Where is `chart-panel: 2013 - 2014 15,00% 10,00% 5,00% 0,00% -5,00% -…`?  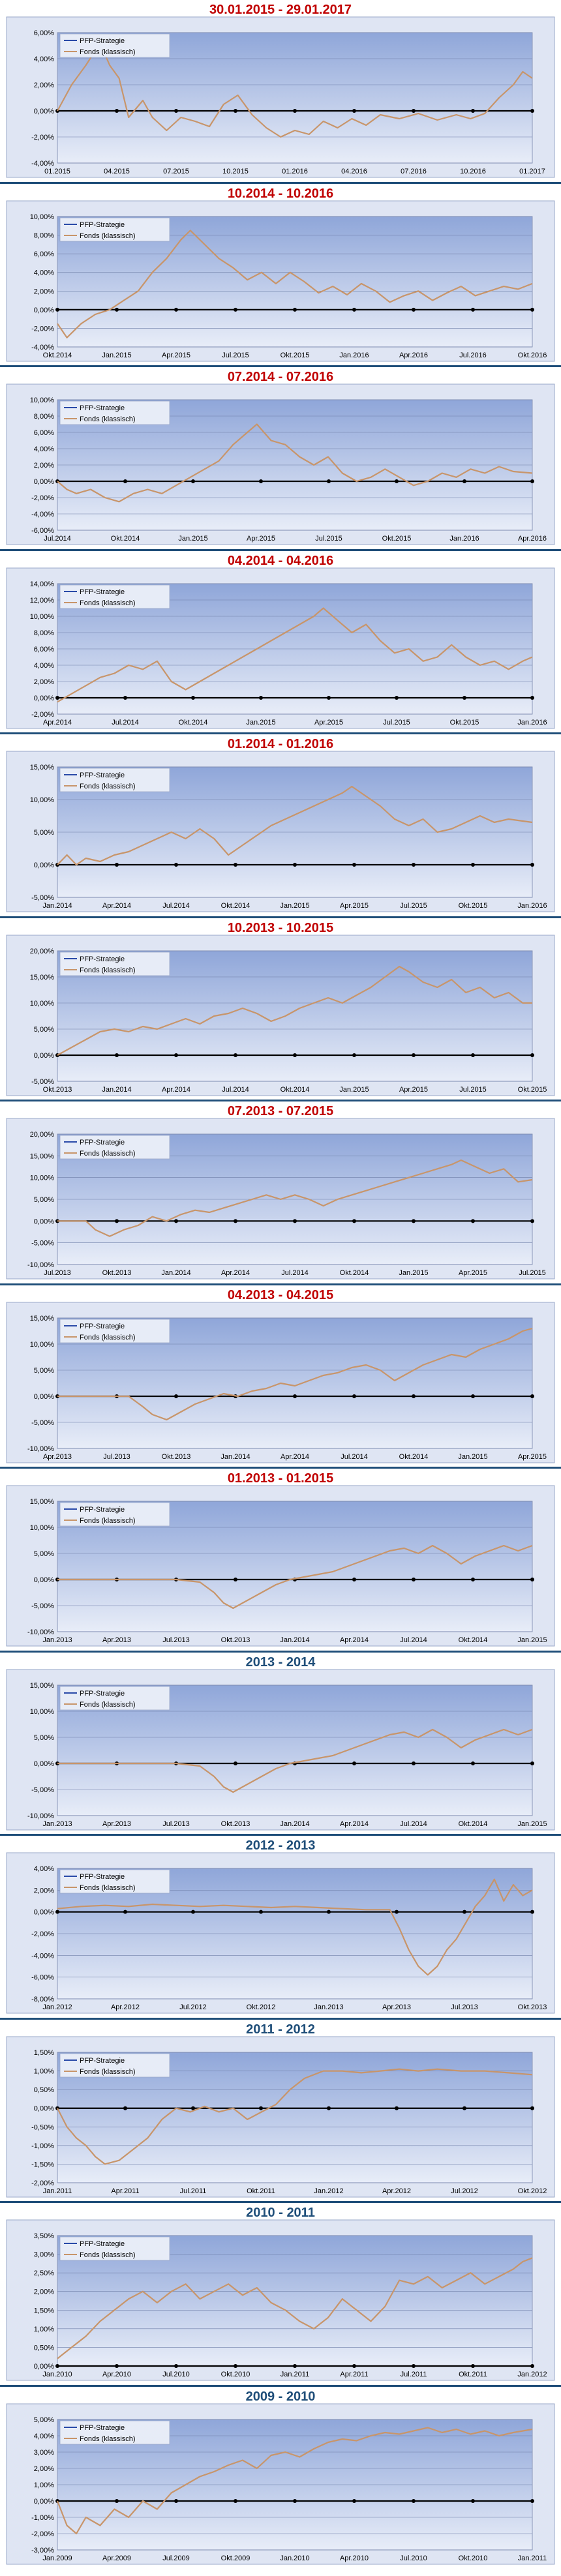 chart-panel: 2013 - 2014 15,00% 10,00% 5,00% 0,00% -5,00% -… is located at coordinates (280, 1744).